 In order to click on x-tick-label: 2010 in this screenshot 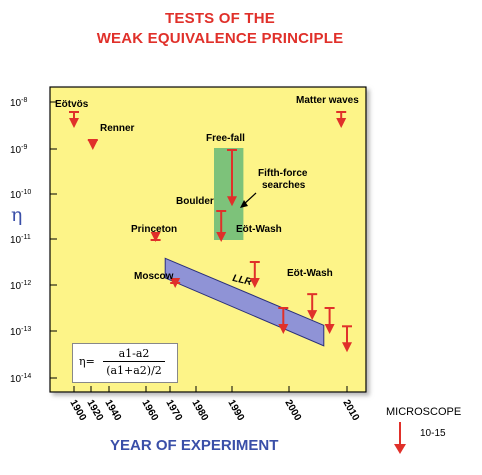, I will do `click(350, 410)`.